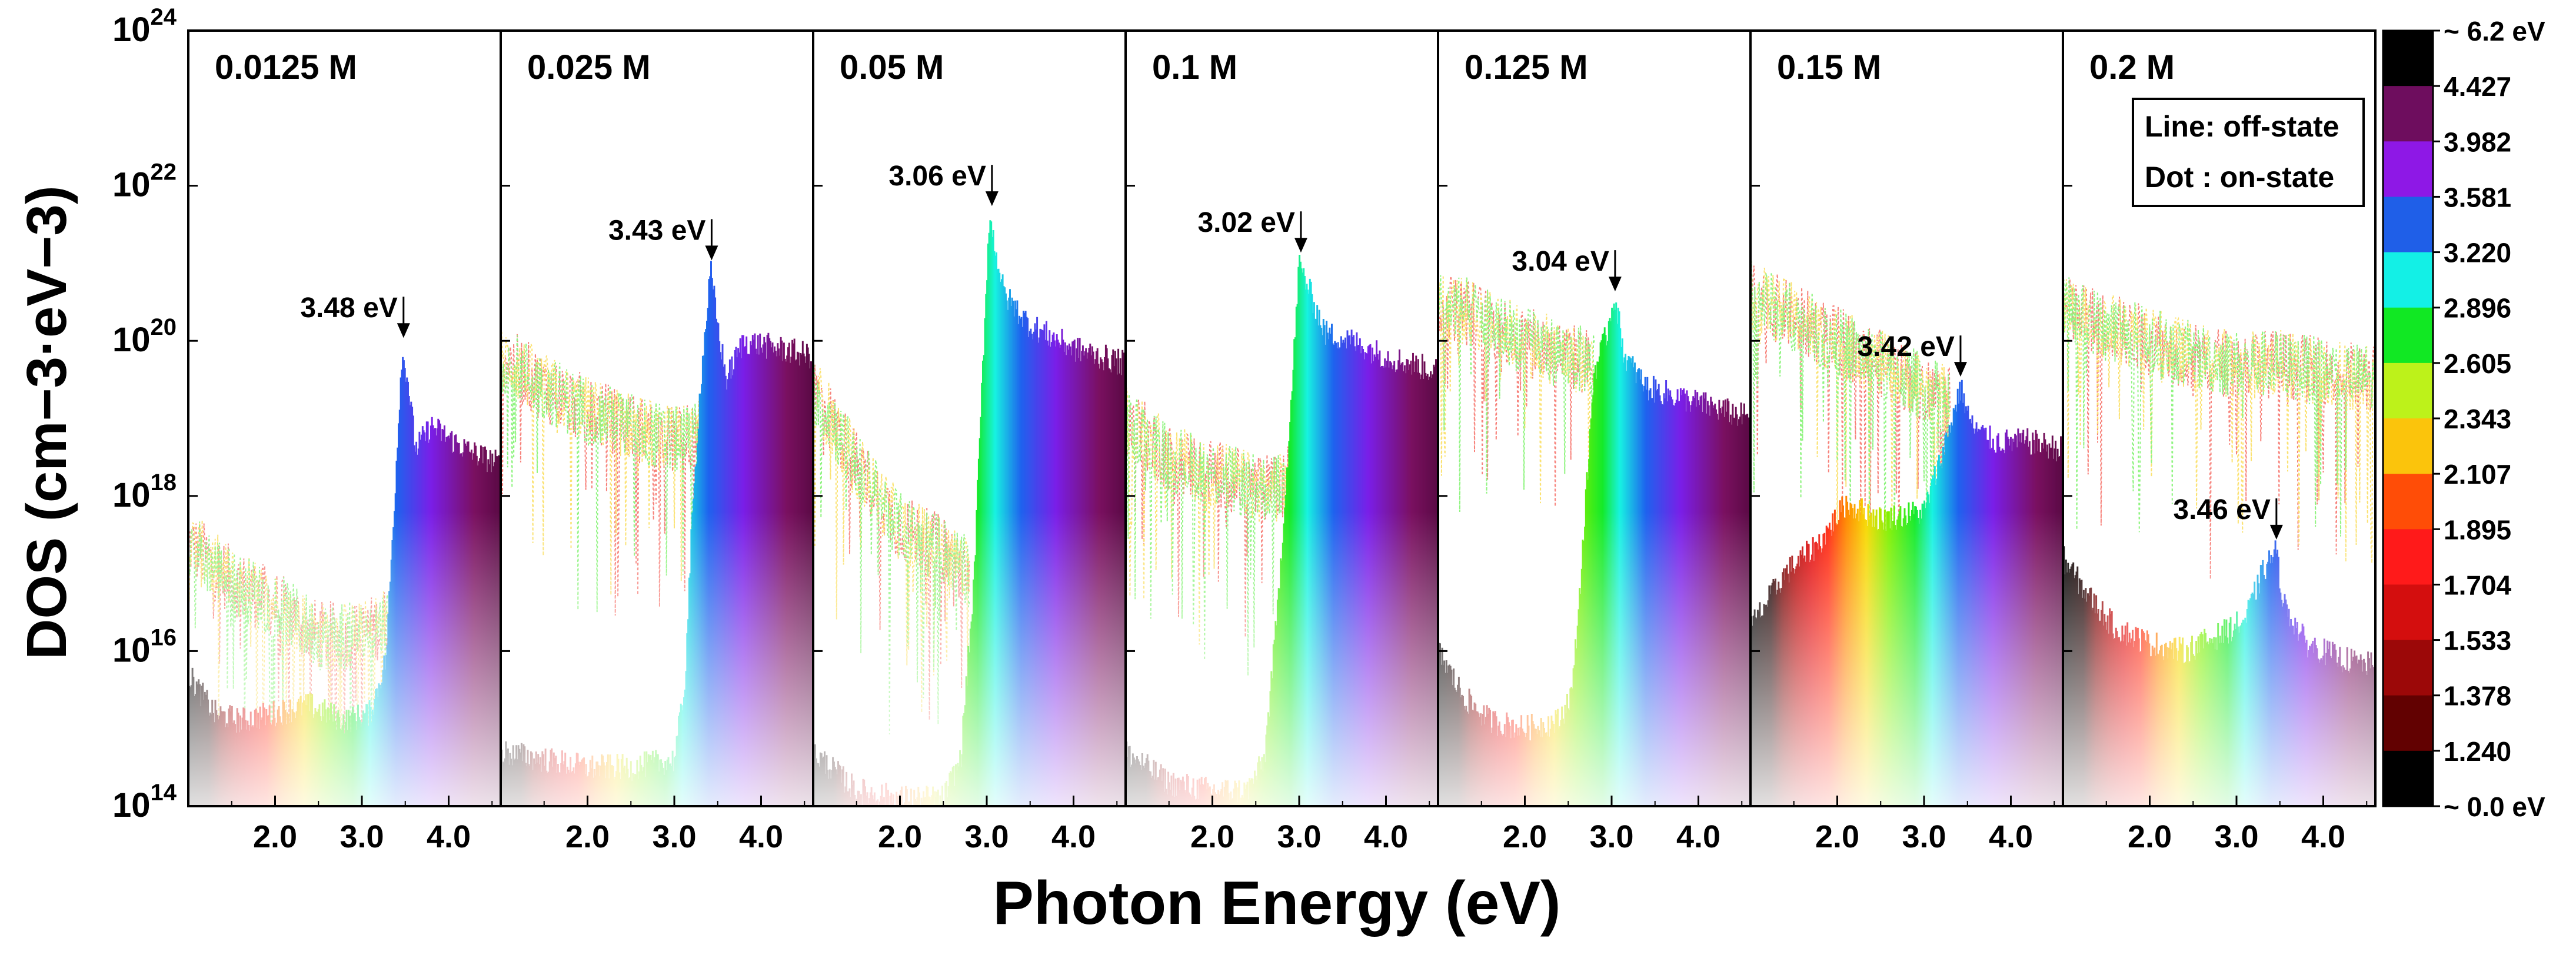  I want to click on panel-label: 0.125 M, so click(1526, 67).